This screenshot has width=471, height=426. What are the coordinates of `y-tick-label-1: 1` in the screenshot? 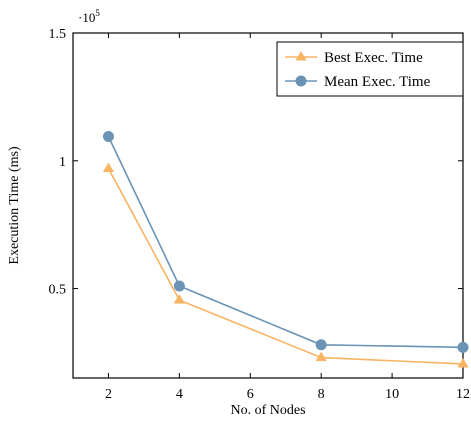 It's located at (62, 162).